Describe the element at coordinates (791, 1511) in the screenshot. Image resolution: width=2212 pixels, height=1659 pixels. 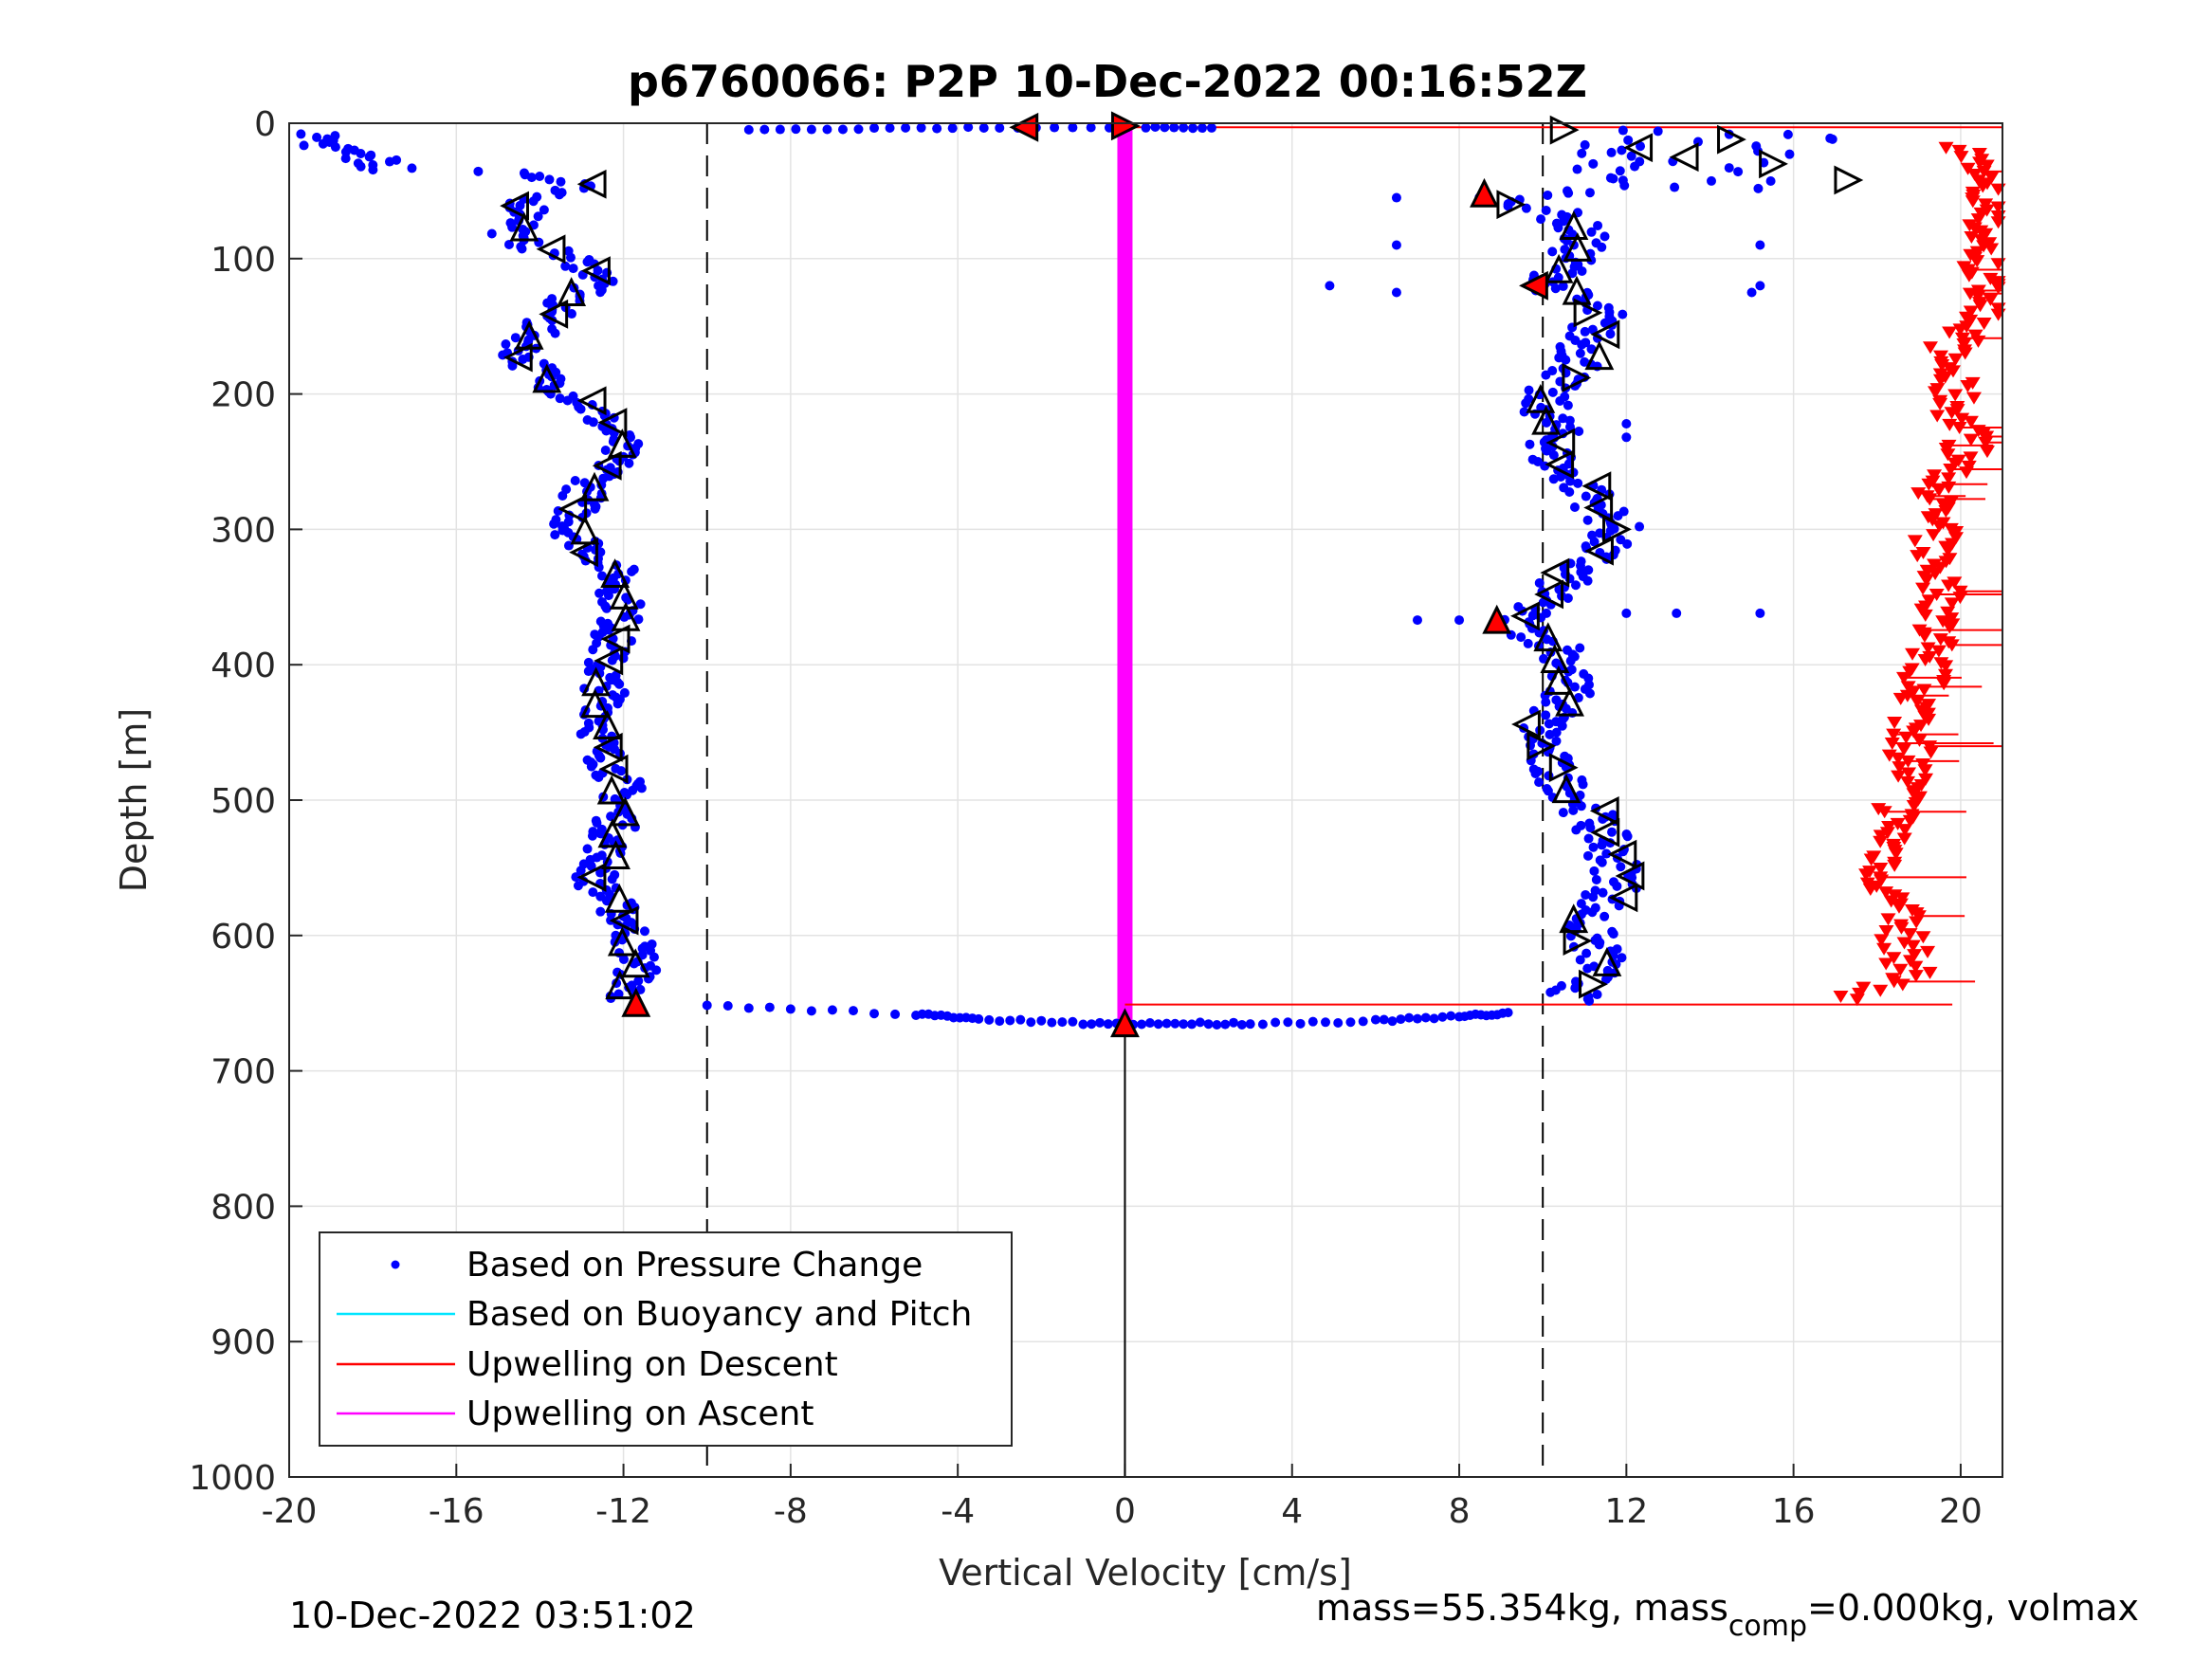
I see `x-tick-label: -8` at that location.